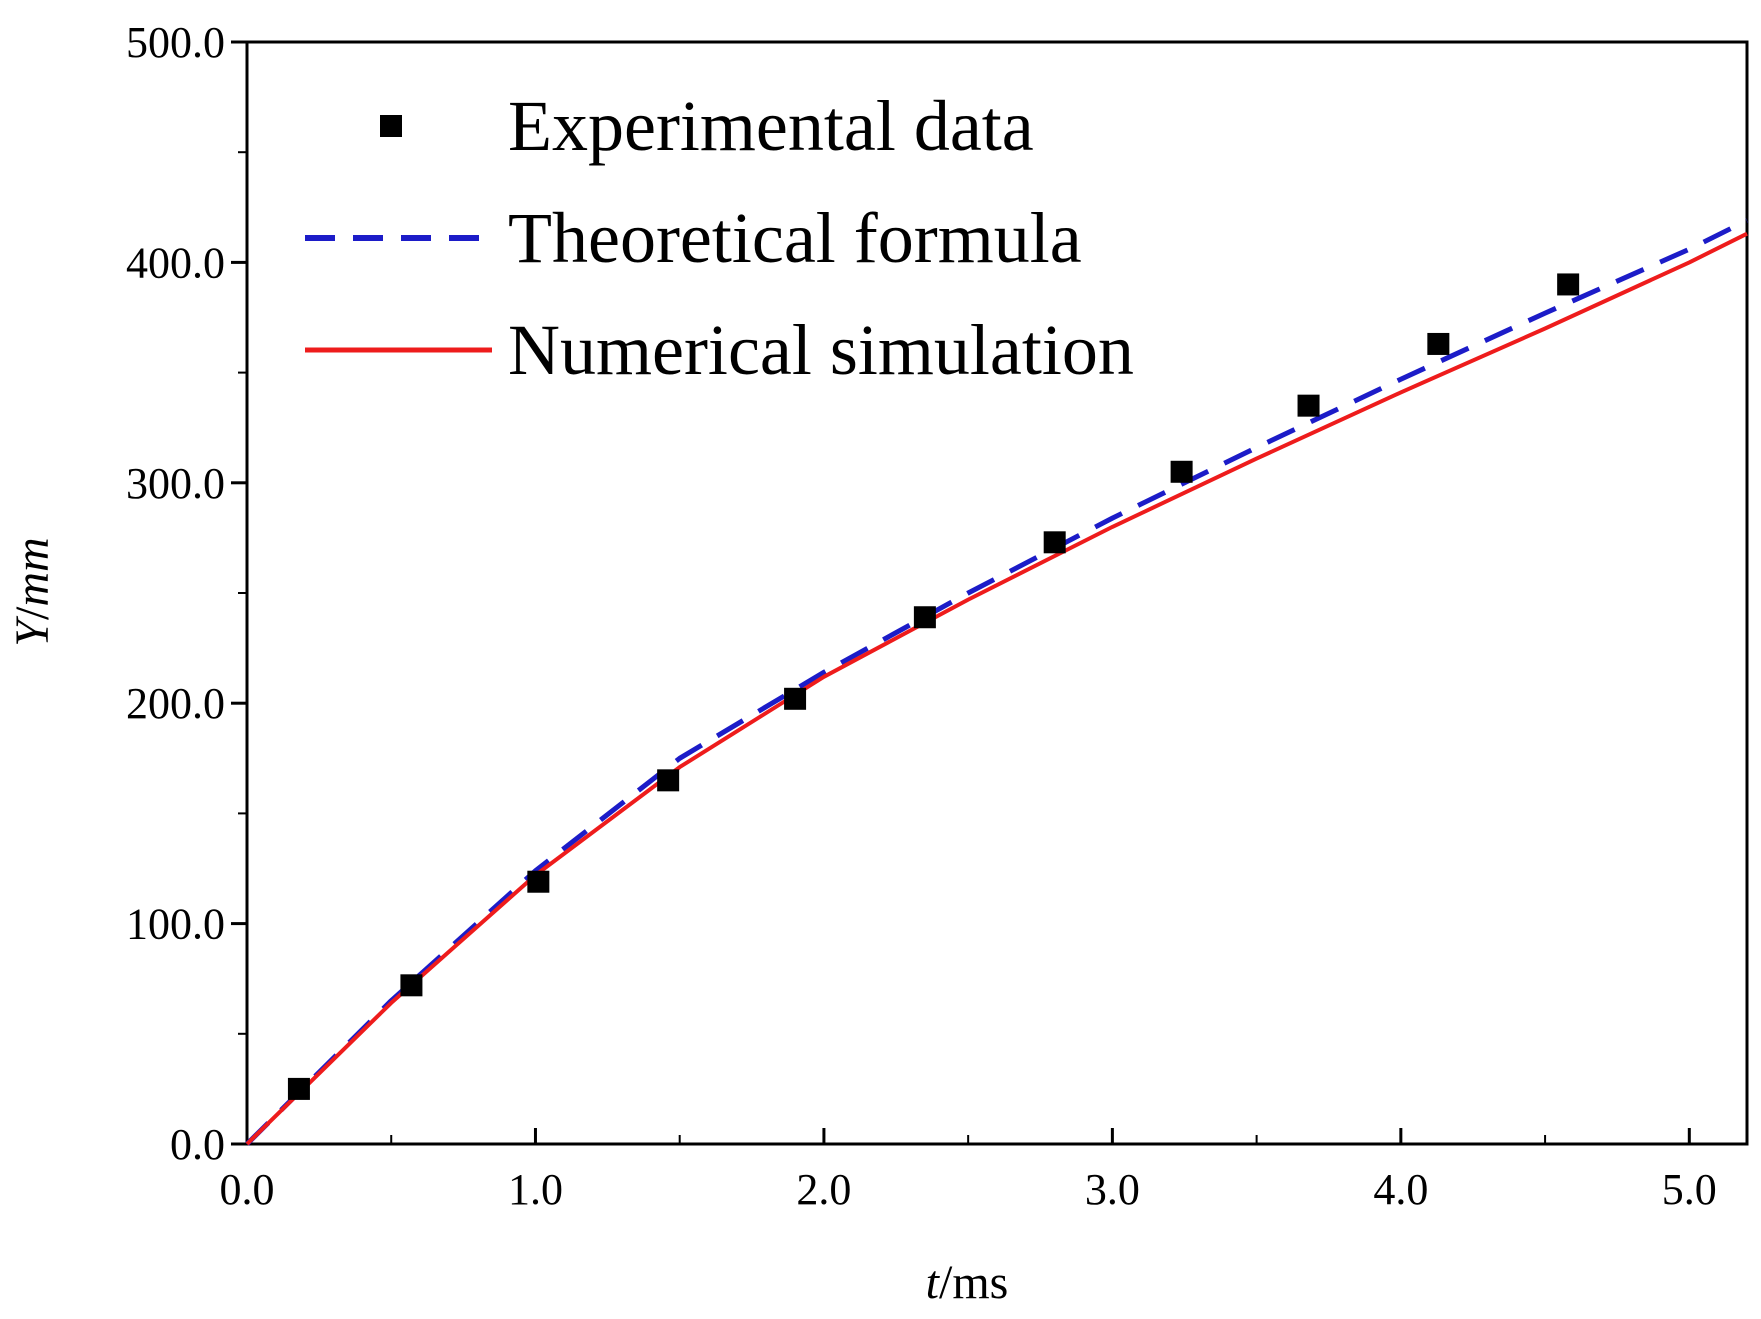 The height and width of the screenshot is (1319, 1761). I want to click on x-tick-label: 1.0, so click(535, 1189).